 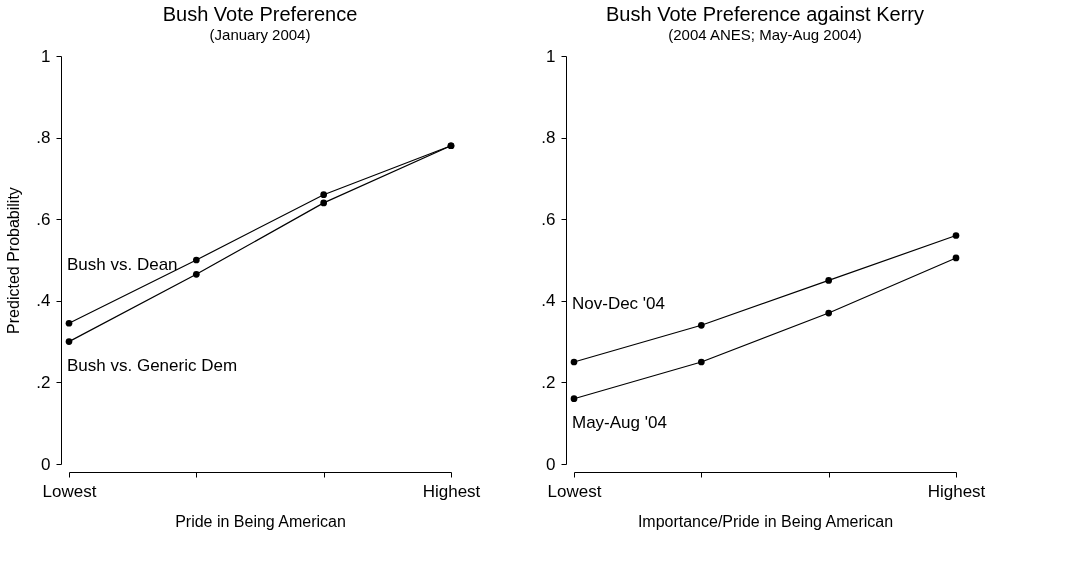 I want to click on chart-subtitle: (January 2004), so click(x=260, y=34).